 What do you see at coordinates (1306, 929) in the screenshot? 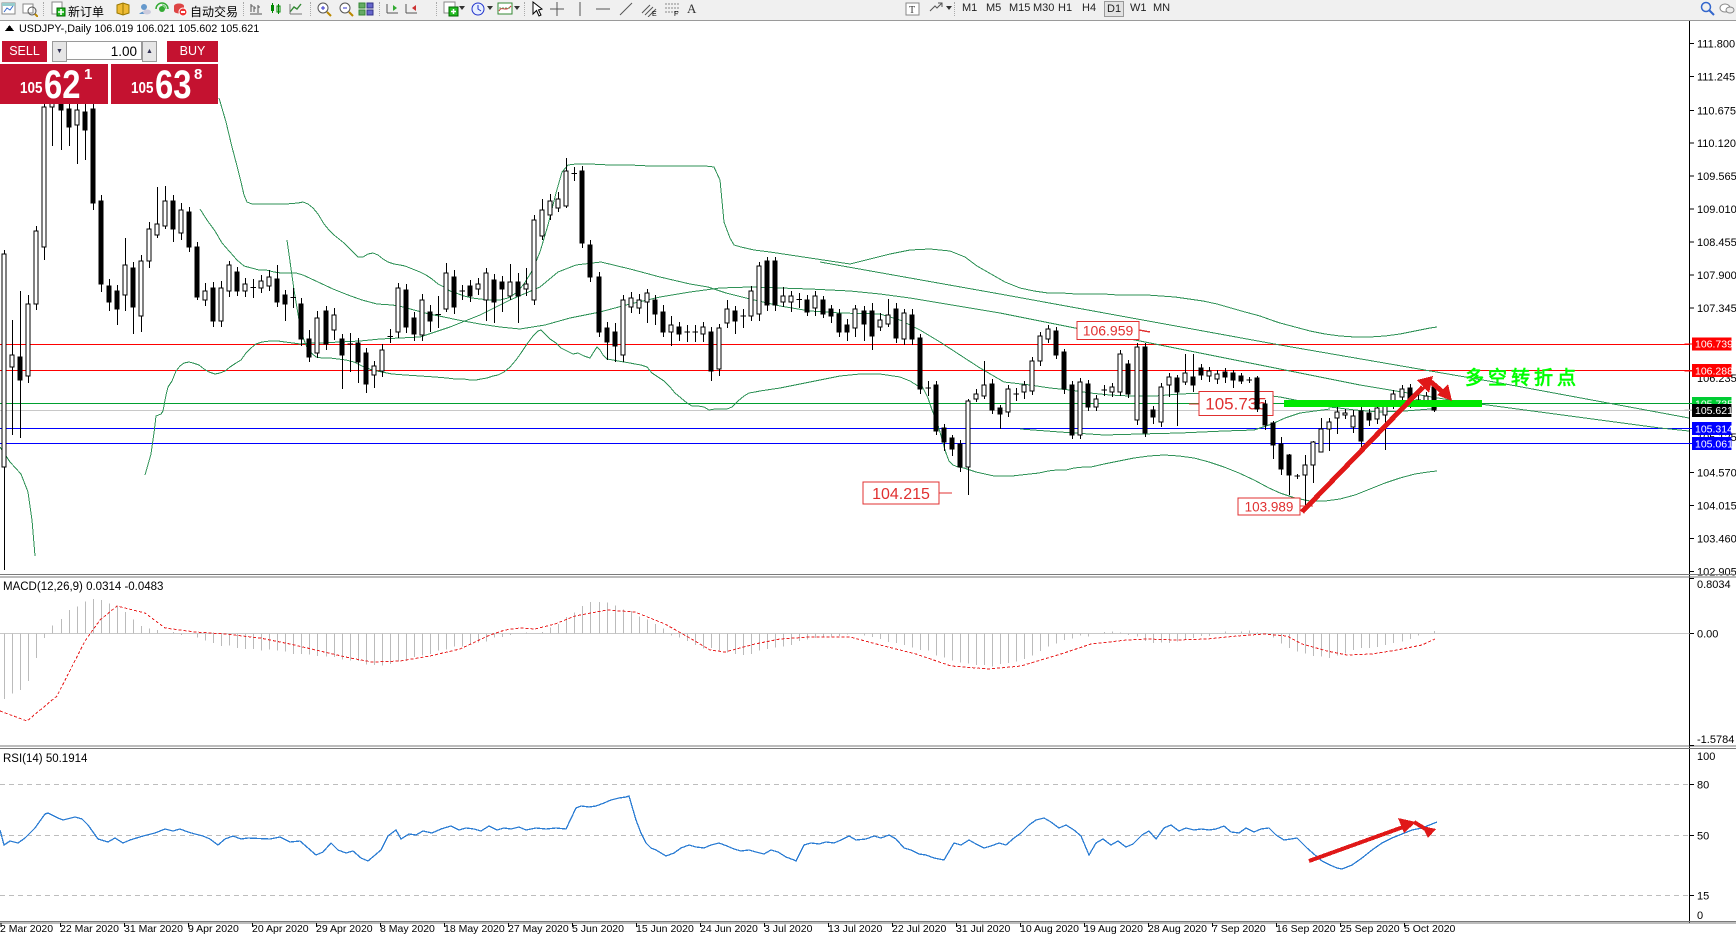
I see `svg-text: 16 Sep 2020` at bounding box center [1306, 929].